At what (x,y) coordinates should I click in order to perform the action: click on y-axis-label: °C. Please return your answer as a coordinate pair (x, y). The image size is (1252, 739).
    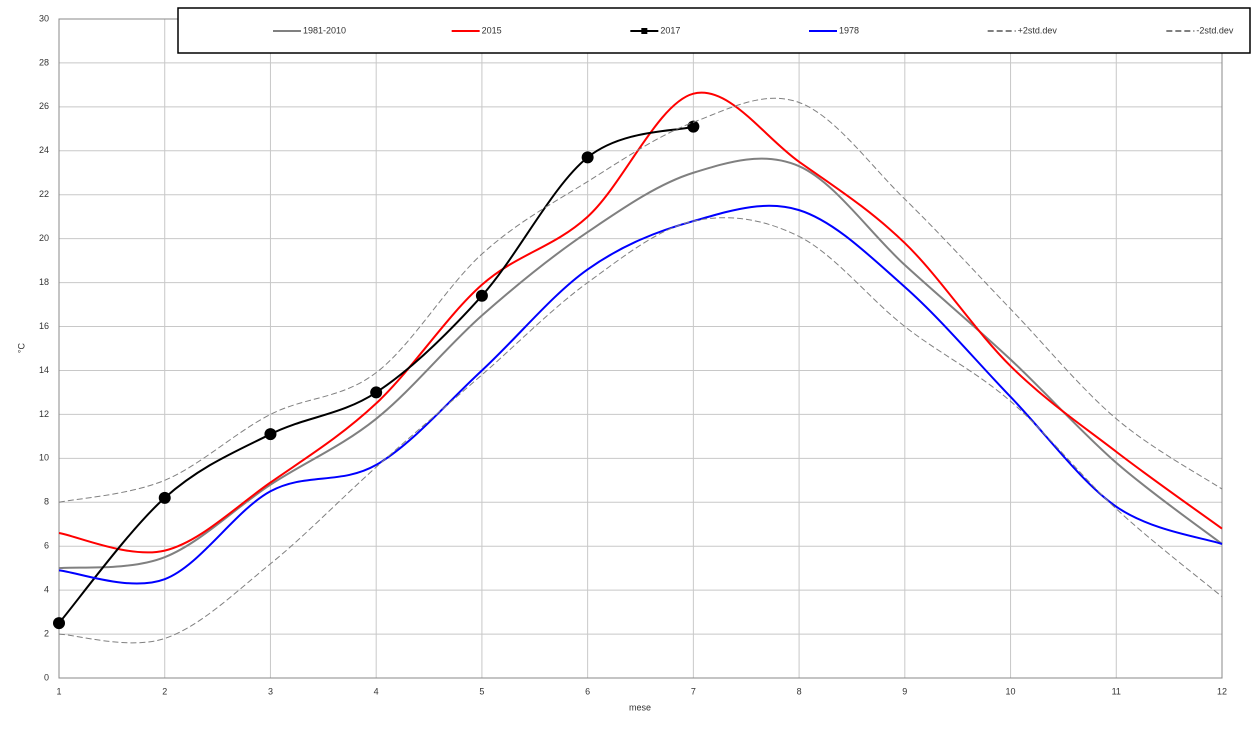
    Looking at the image, I should click on (21, 347).